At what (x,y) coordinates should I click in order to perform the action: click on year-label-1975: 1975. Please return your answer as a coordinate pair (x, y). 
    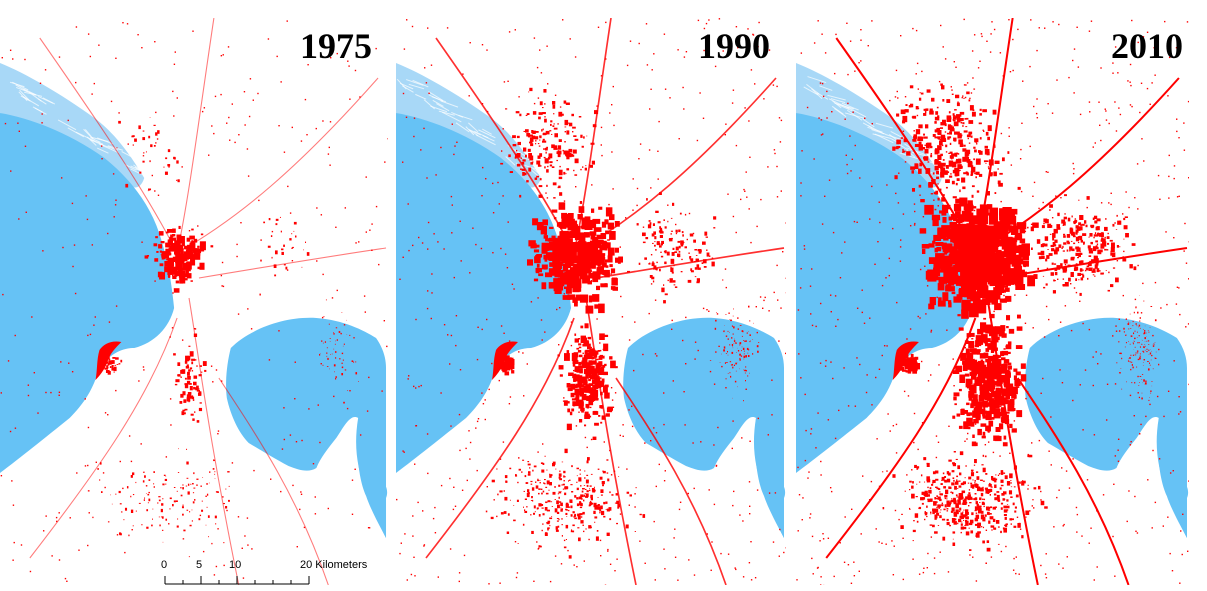
    Looking at the image, I should click on (336, 46).